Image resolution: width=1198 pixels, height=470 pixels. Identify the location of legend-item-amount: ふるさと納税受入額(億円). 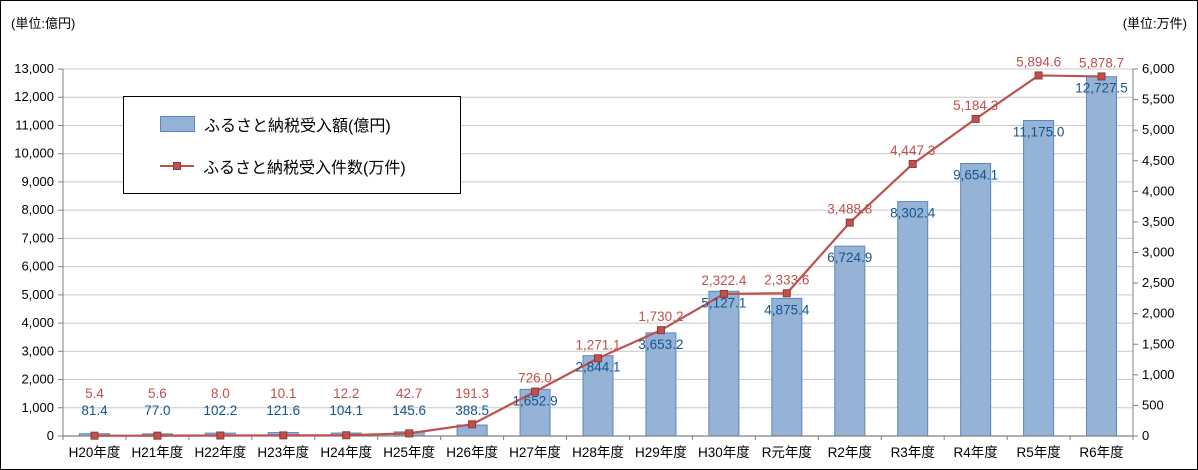
(303, 124).